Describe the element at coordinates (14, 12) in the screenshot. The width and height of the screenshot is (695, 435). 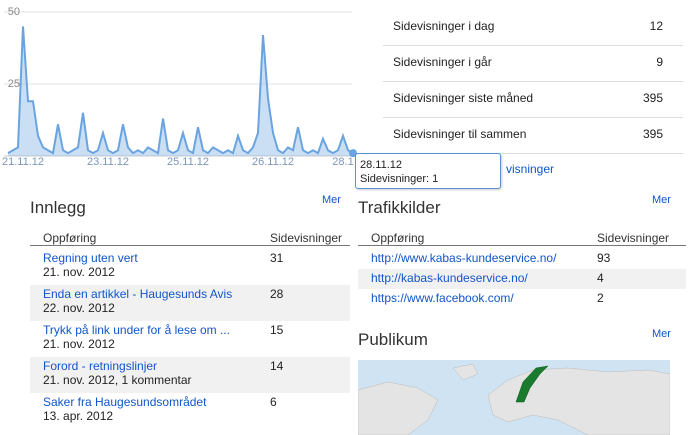
I see `y-tick-label: 50` at that location.